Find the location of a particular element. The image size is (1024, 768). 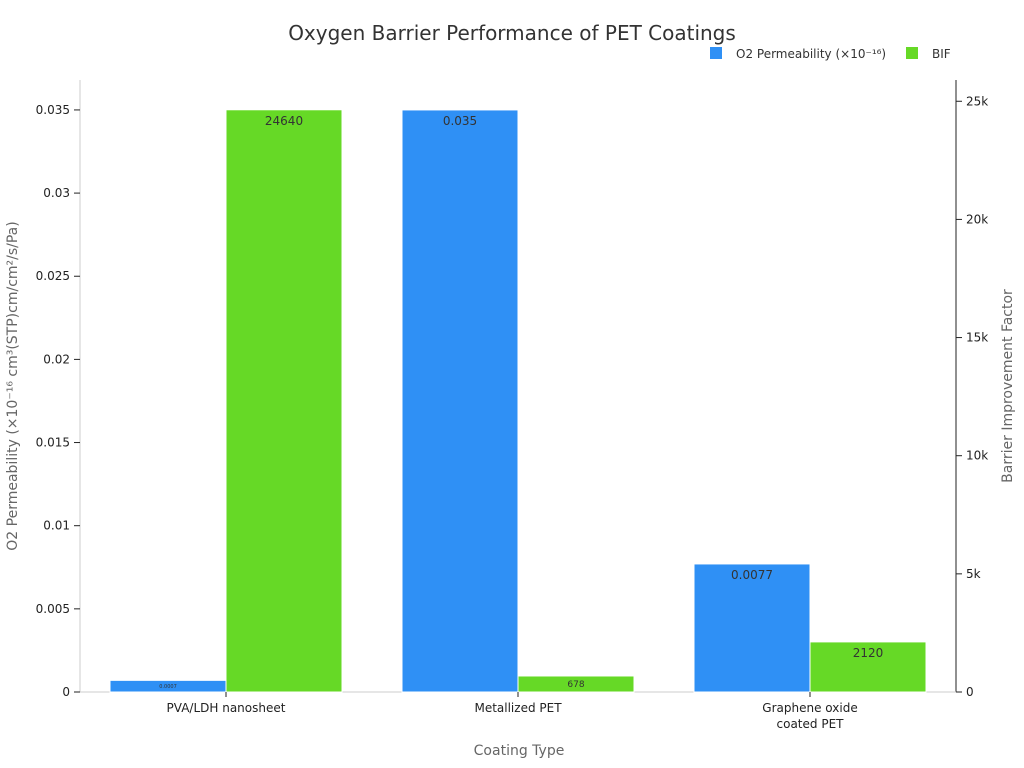

right-axis-ticks: 0 5k 10k 15k 20k 25k is located at coordinates (972, 396).